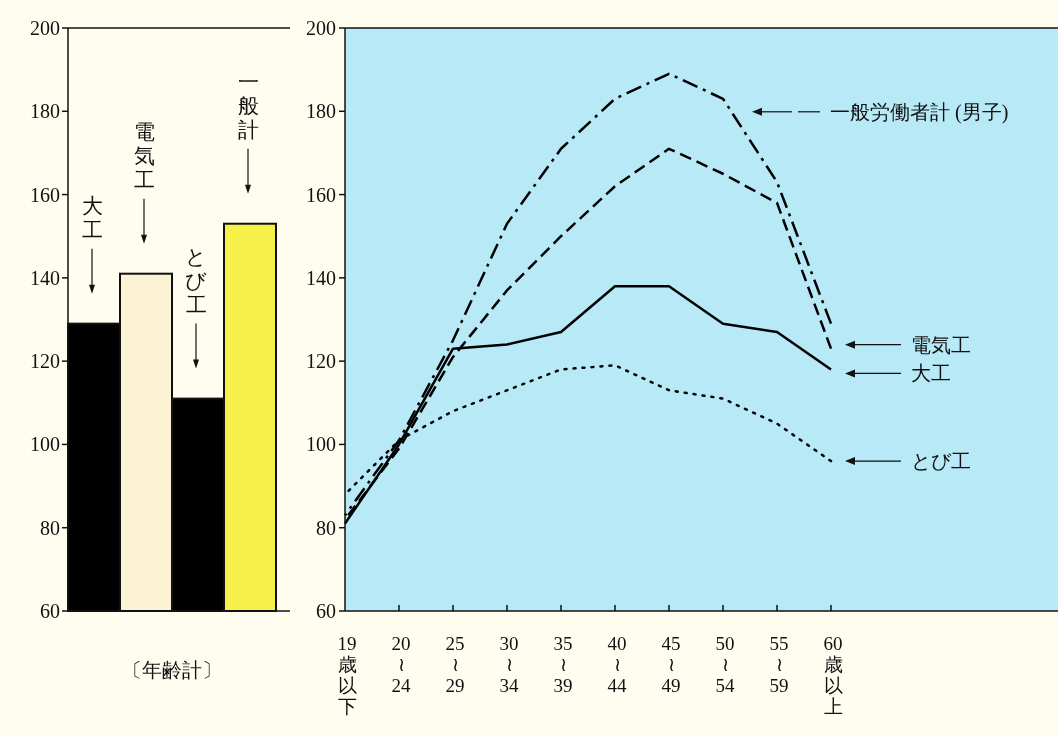  What do you see at coordinates (941, 344) in the screenshot?
I see `text: 電気工` at bounding box center [941, 344].